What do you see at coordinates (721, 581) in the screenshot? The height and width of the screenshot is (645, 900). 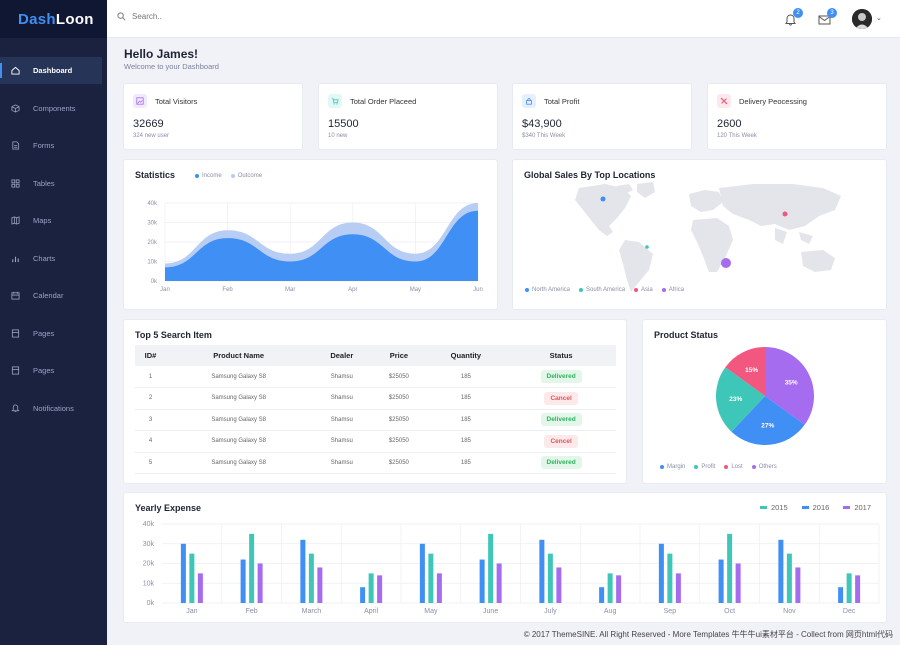 I see `bar-2016-oct` at bounding box center [721, 581].